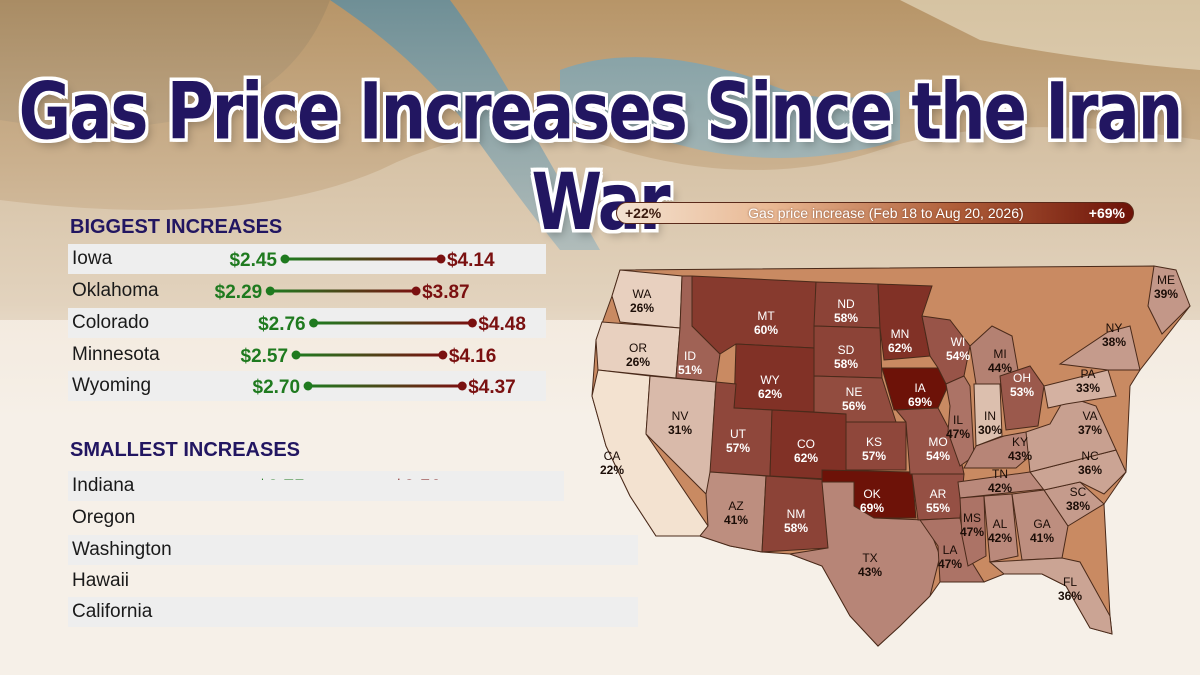 The image size is (1200, 675). What do you see at coordinates (846, 304) in the screenshot?
I see `state-abbr-label: ND` at bounding box center [846, 304].